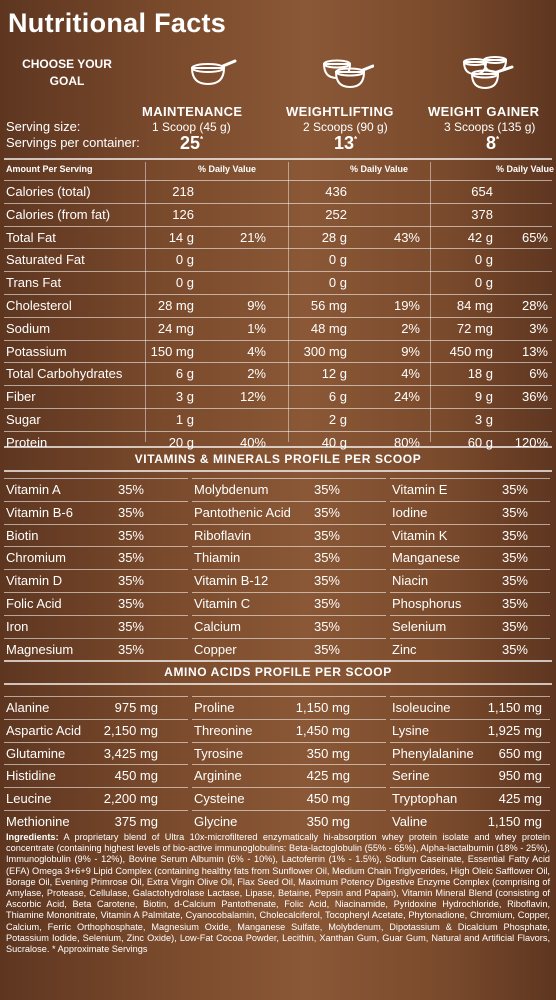 This screenshot has height=1000, width=556. What do you see at coordinates (278, 281) in the screenshot?
I see `nutrient-row: Trans Fat 0 g 0 g 0 g` at bounding box center [278, 281].